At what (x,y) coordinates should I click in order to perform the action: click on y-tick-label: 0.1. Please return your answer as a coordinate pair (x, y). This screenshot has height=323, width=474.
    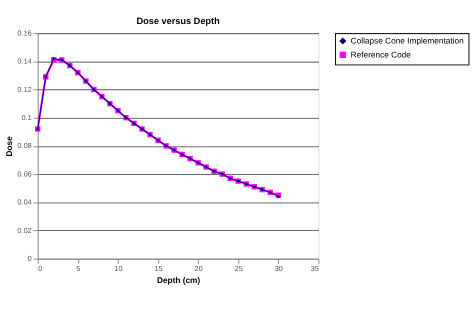
    Looking at the image, I should click on (27, 117).